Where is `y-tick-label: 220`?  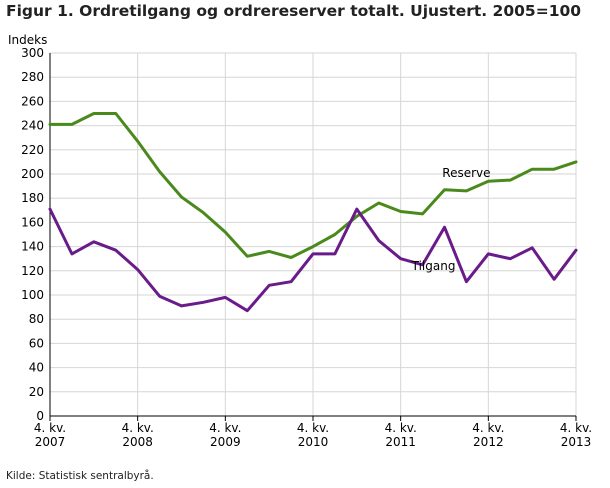 y-tick-label: 220 is located at coordinates (32, 150).